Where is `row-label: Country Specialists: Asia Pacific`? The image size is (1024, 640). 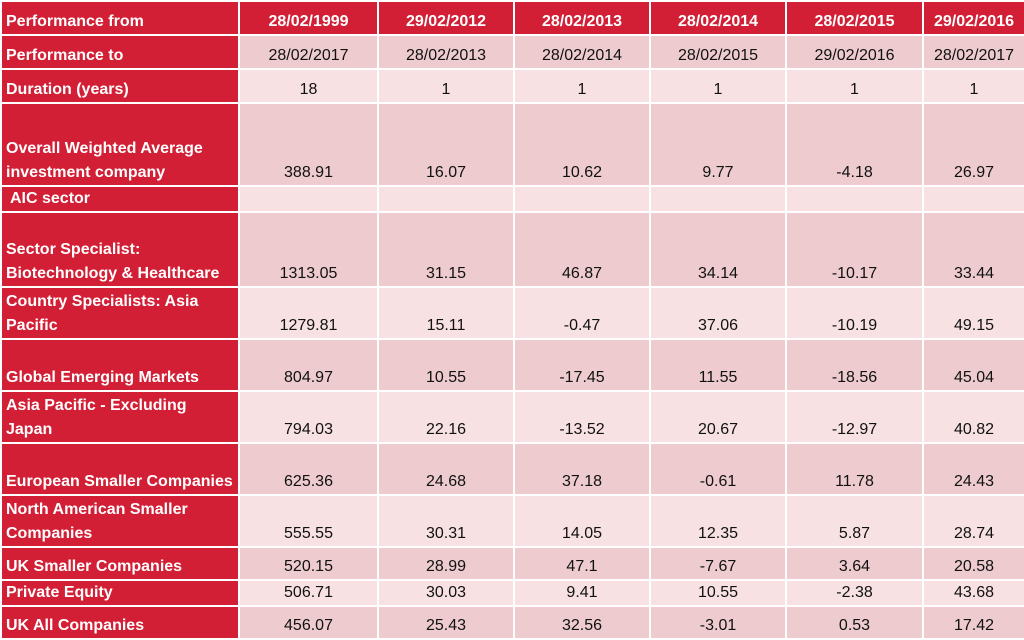 row-label: Country Specialists: Asia Pacific is located at coordinates (120, 313).